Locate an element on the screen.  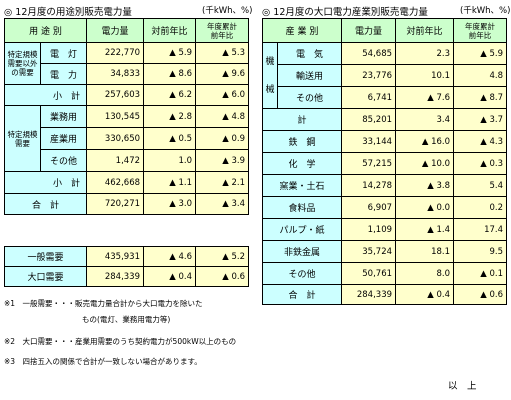
header-category: 用 途 別 is located at coordinates (45, 30).